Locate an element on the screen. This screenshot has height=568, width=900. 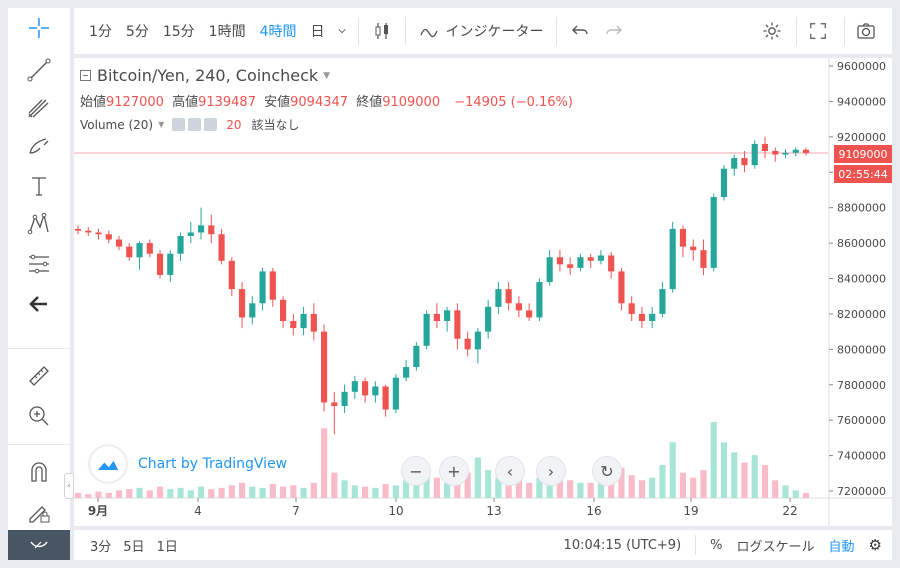
auto-scale-toggle: 自動 is located at coordinates (841, 547).